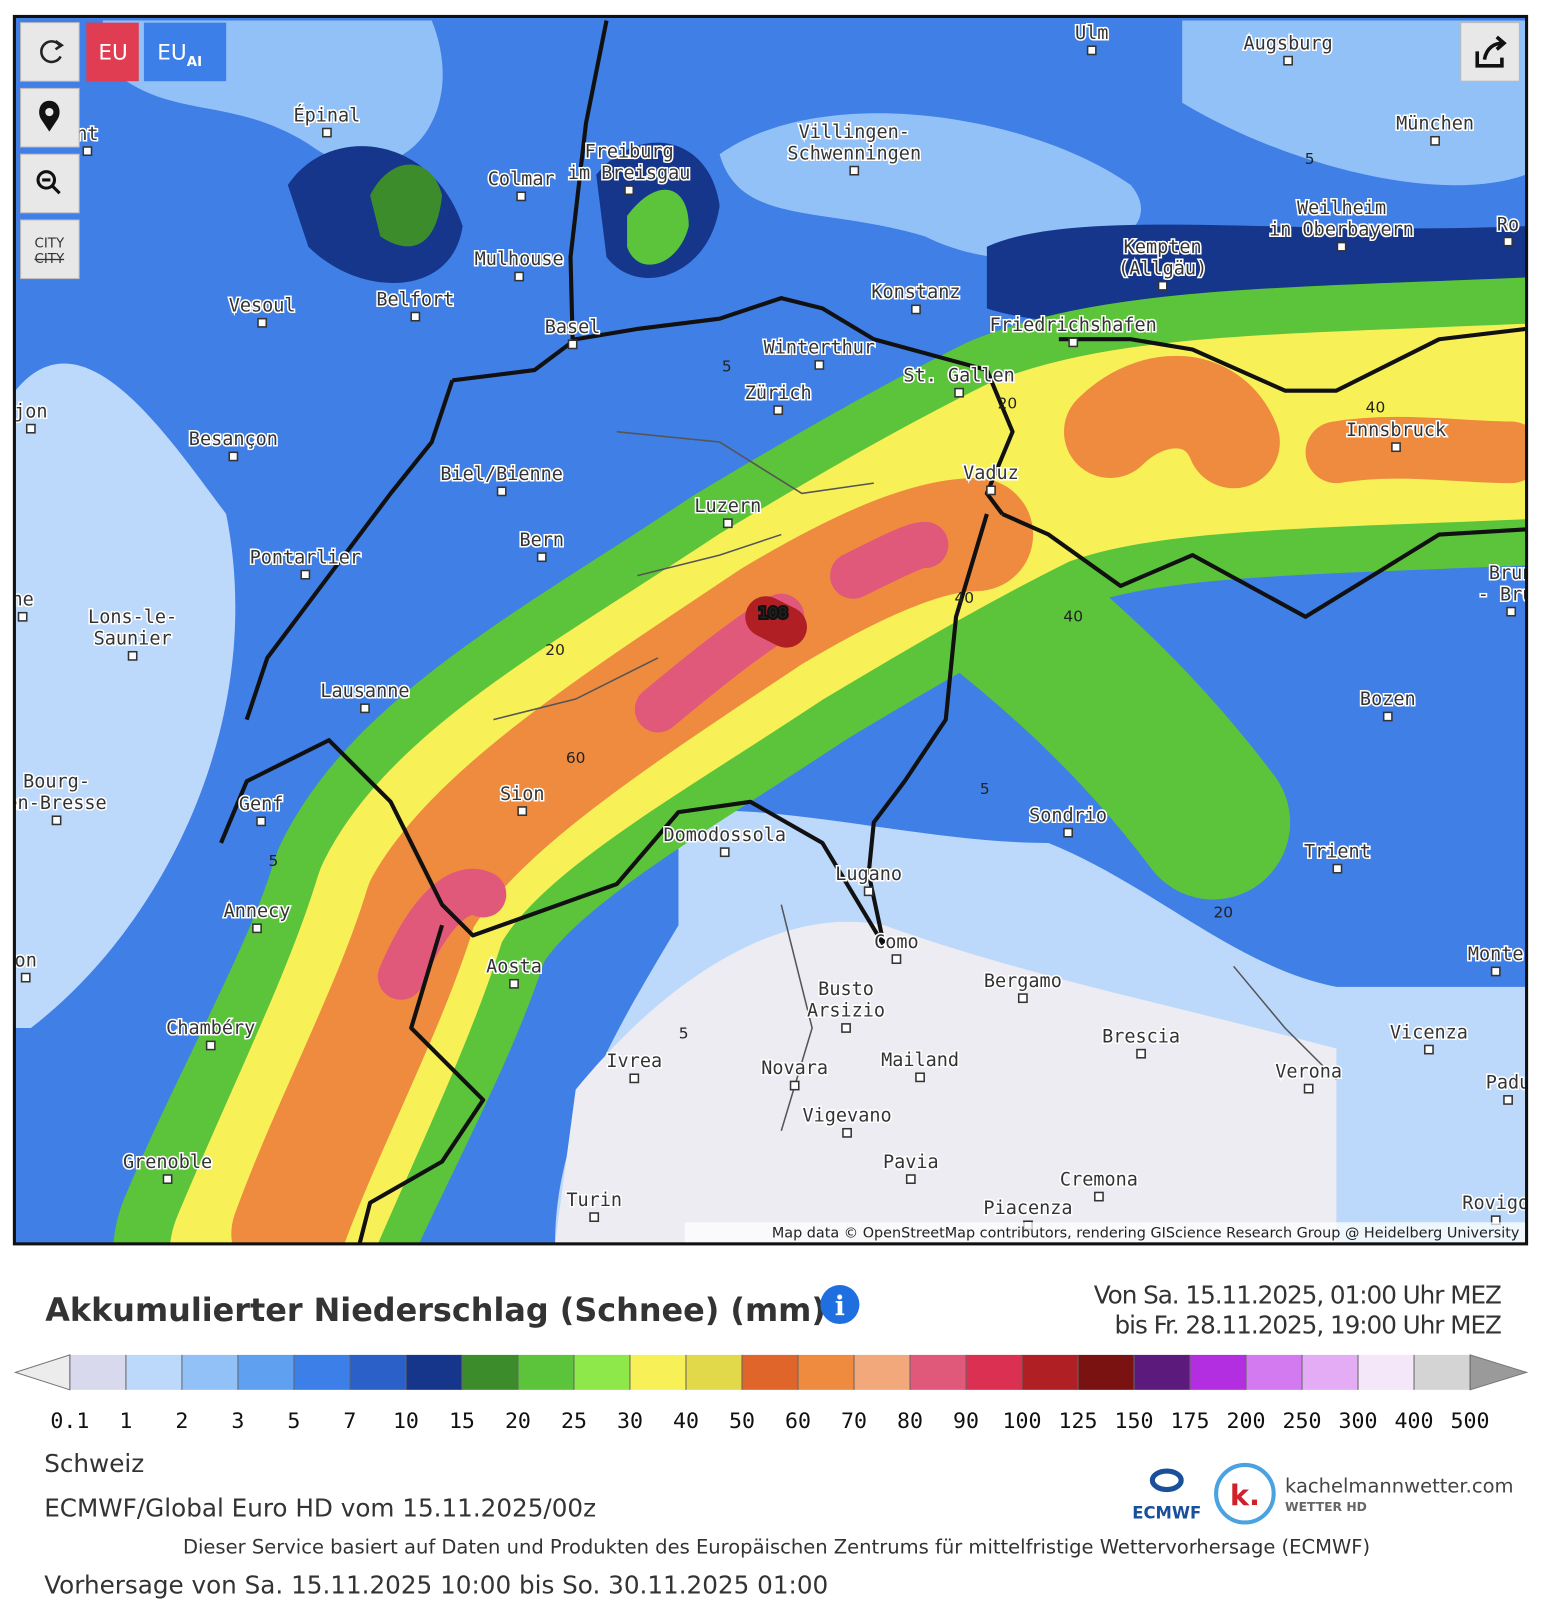 Image resolution: width=1542 pixels, height=1616 pixels. Describe the element at coordinates (514, 966) in the screenshot. I see `city-line: Aosta` at that location.